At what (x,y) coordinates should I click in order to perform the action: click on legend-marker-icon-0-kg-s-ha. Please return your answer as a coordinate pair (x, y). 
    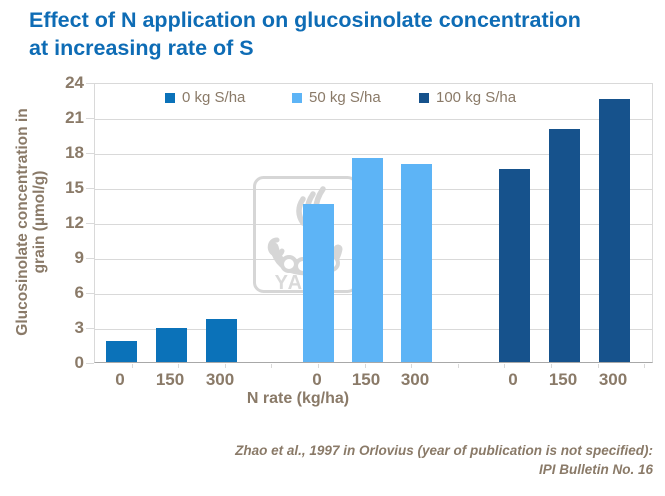
    Looking at the image, I should click on (170, 97).